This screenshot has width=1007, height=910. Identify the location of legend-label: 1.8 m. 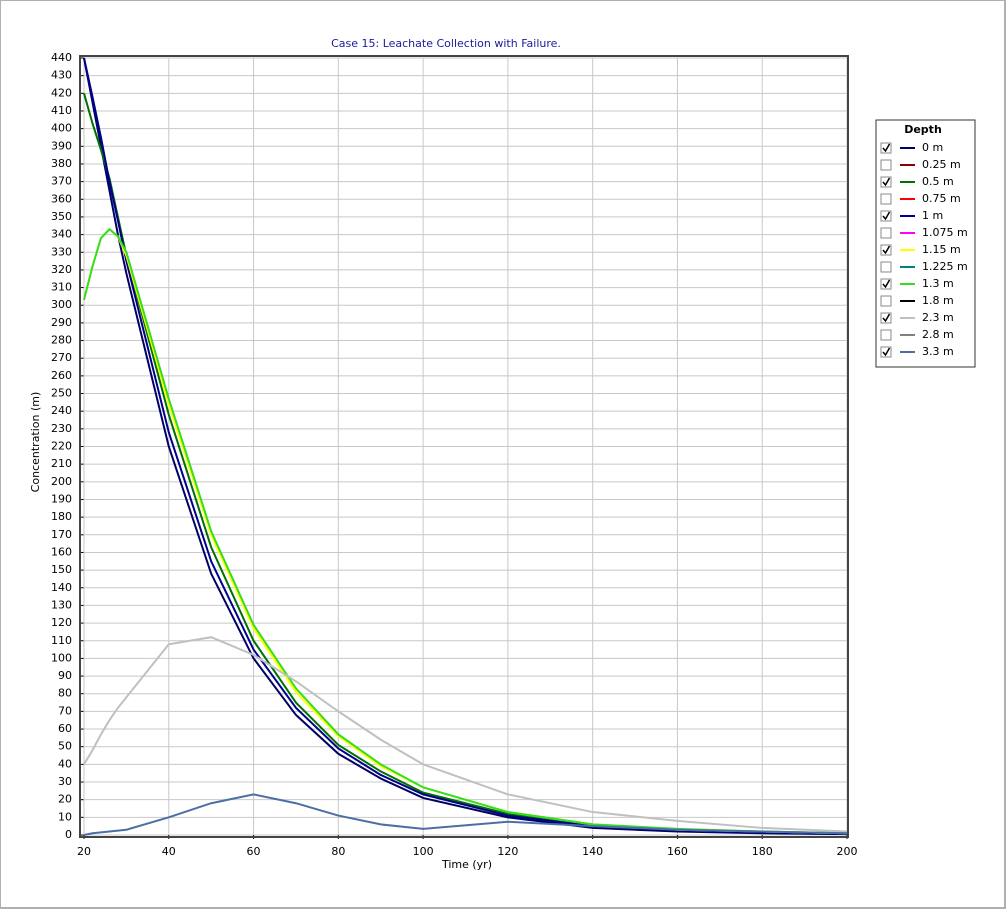
(938, 300).